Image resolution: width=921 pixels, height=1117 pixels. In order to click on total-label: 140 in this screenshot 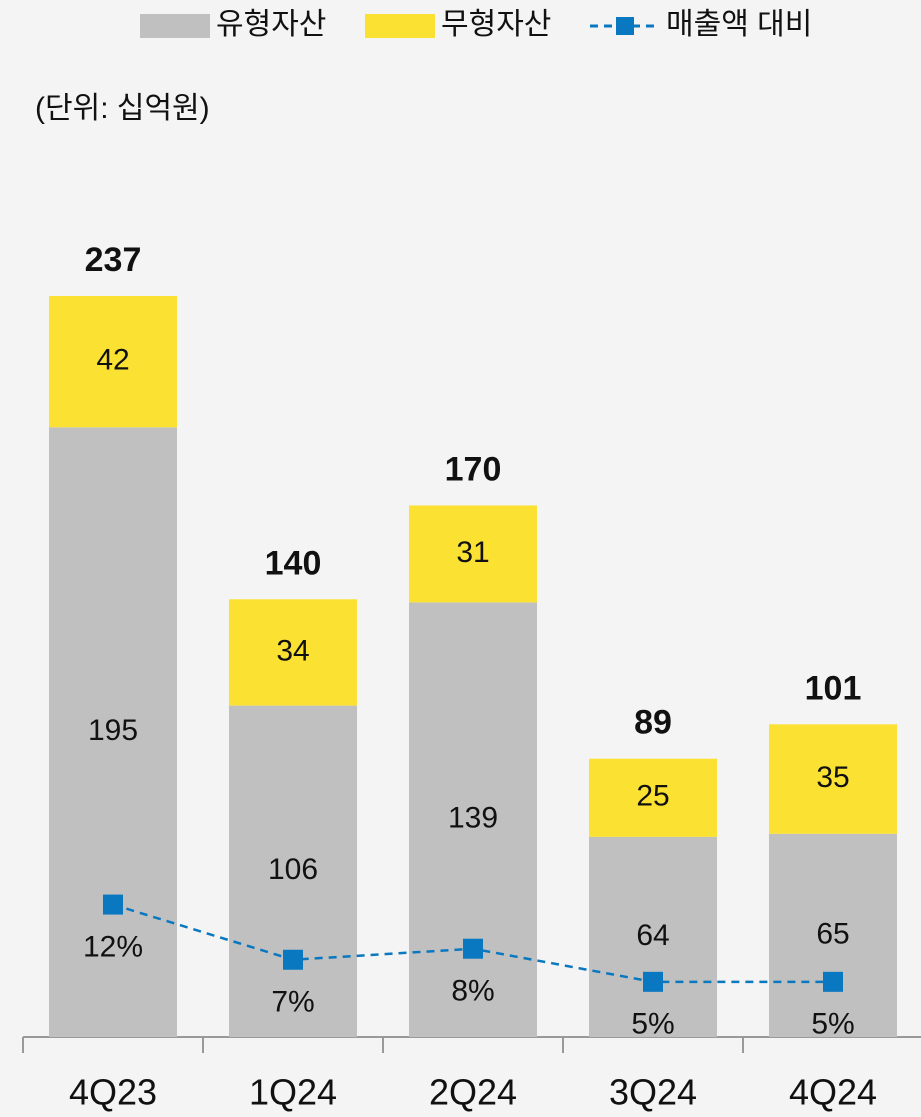, I will do `click(293, 563)`.